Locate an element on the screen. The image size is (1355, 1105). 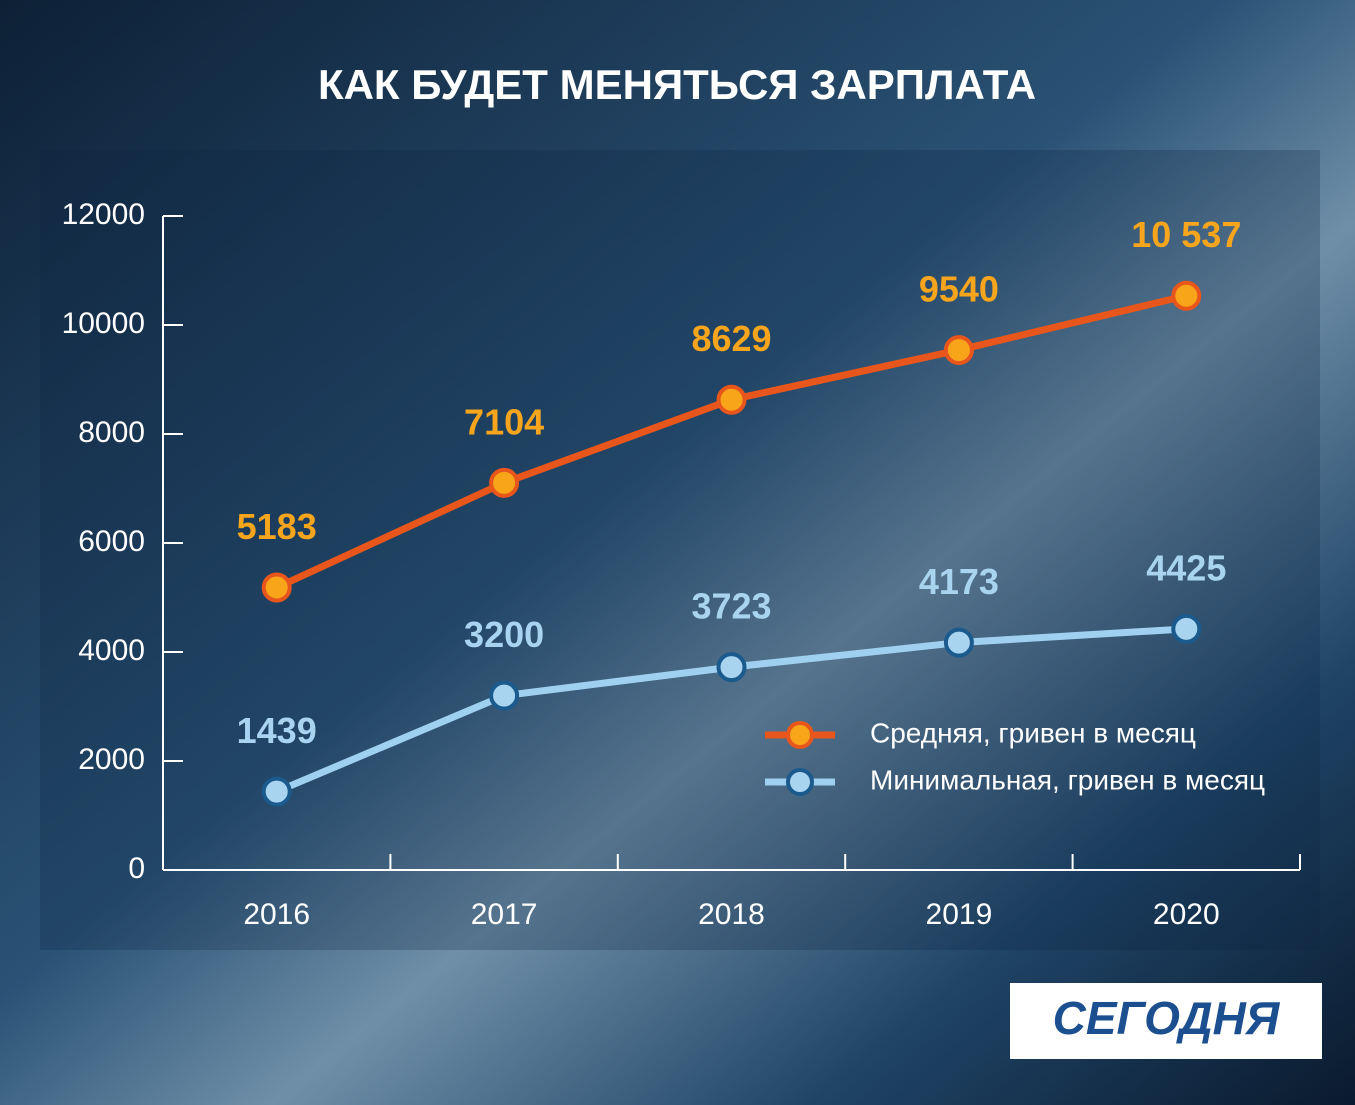
y-tick-label: 8000 is located at coordinates (111, 432).